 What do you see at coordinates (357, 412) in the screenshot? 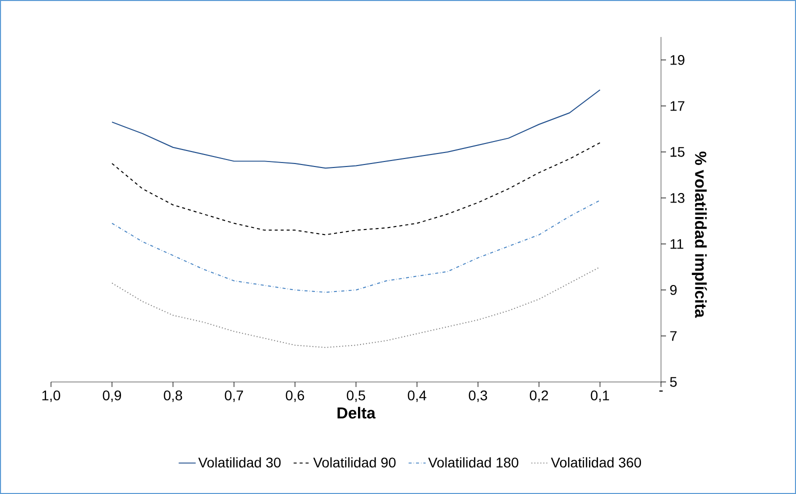
I see `x-axis-title: Delta` at bounding box center [357, 412].